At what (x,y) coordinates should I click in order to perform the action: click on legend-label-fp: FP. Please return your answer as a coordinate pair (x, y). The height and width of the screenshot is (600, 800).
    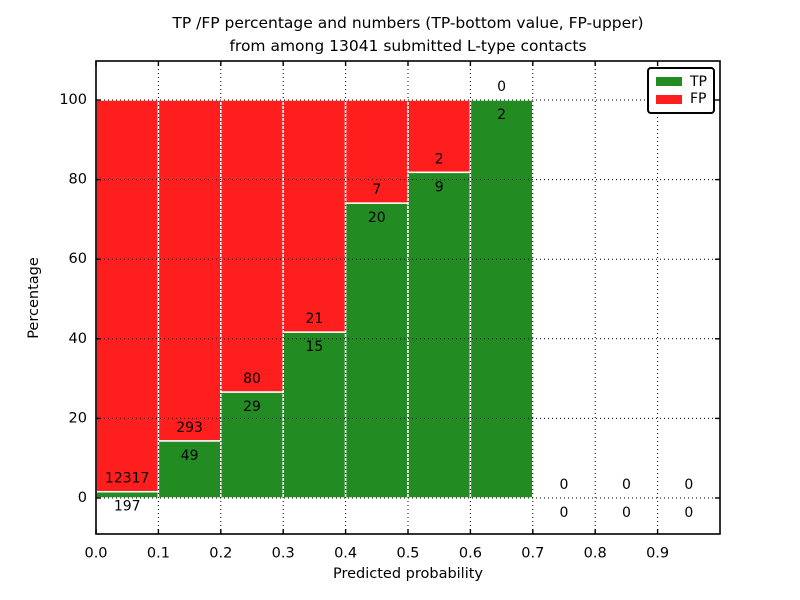
    Looking at the image, I should click on (698, 99).